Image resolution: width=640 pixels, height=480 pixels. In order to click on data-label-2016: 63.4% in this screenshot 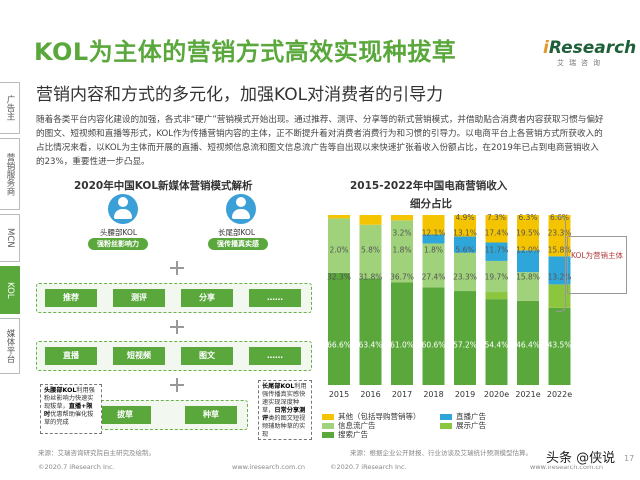, I will do `click(371, 345)`.